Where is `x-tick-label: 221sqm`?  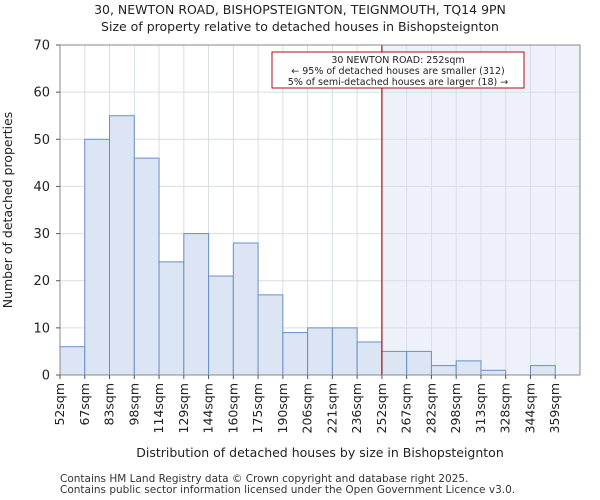 x-tick-label: 221sqm is located at coordinates (331, 408).